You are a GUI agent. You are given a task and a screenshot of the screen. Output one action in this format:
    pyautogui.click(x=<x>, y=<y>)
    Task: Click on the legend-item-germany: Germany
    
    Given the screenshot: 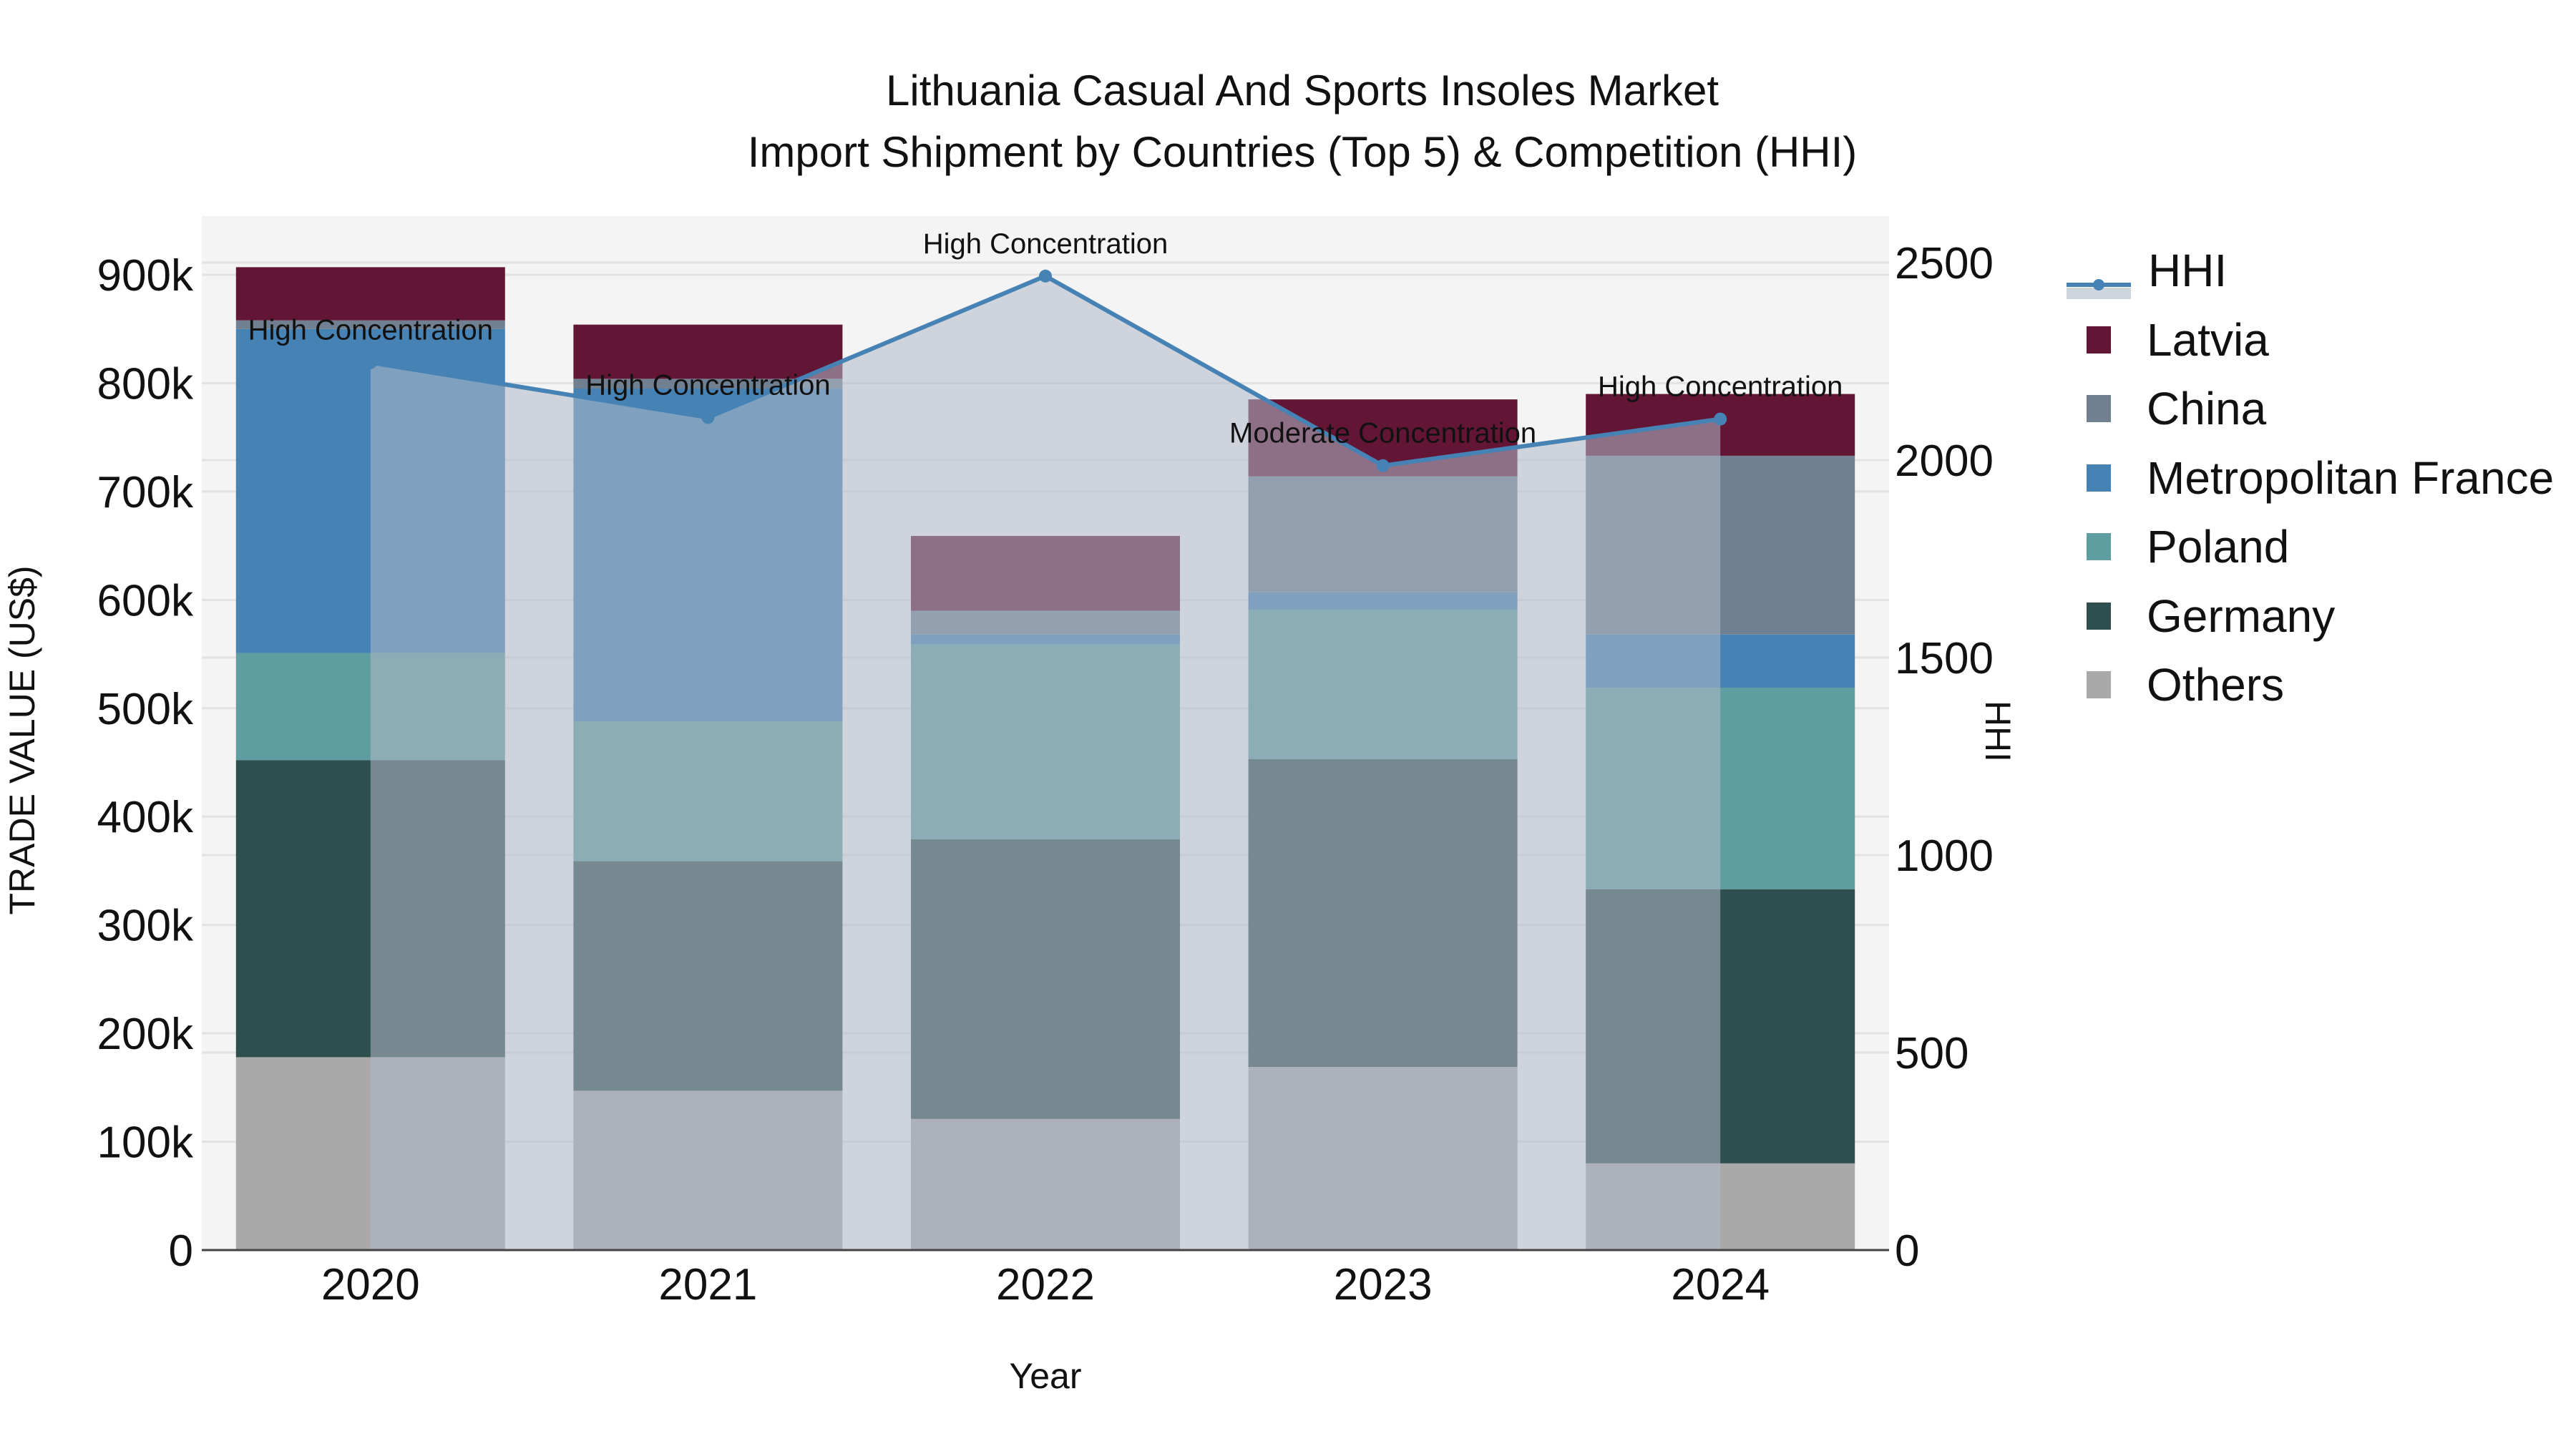 What is the action you would take?
    pyautogui.click(x=2310, y=616)
    